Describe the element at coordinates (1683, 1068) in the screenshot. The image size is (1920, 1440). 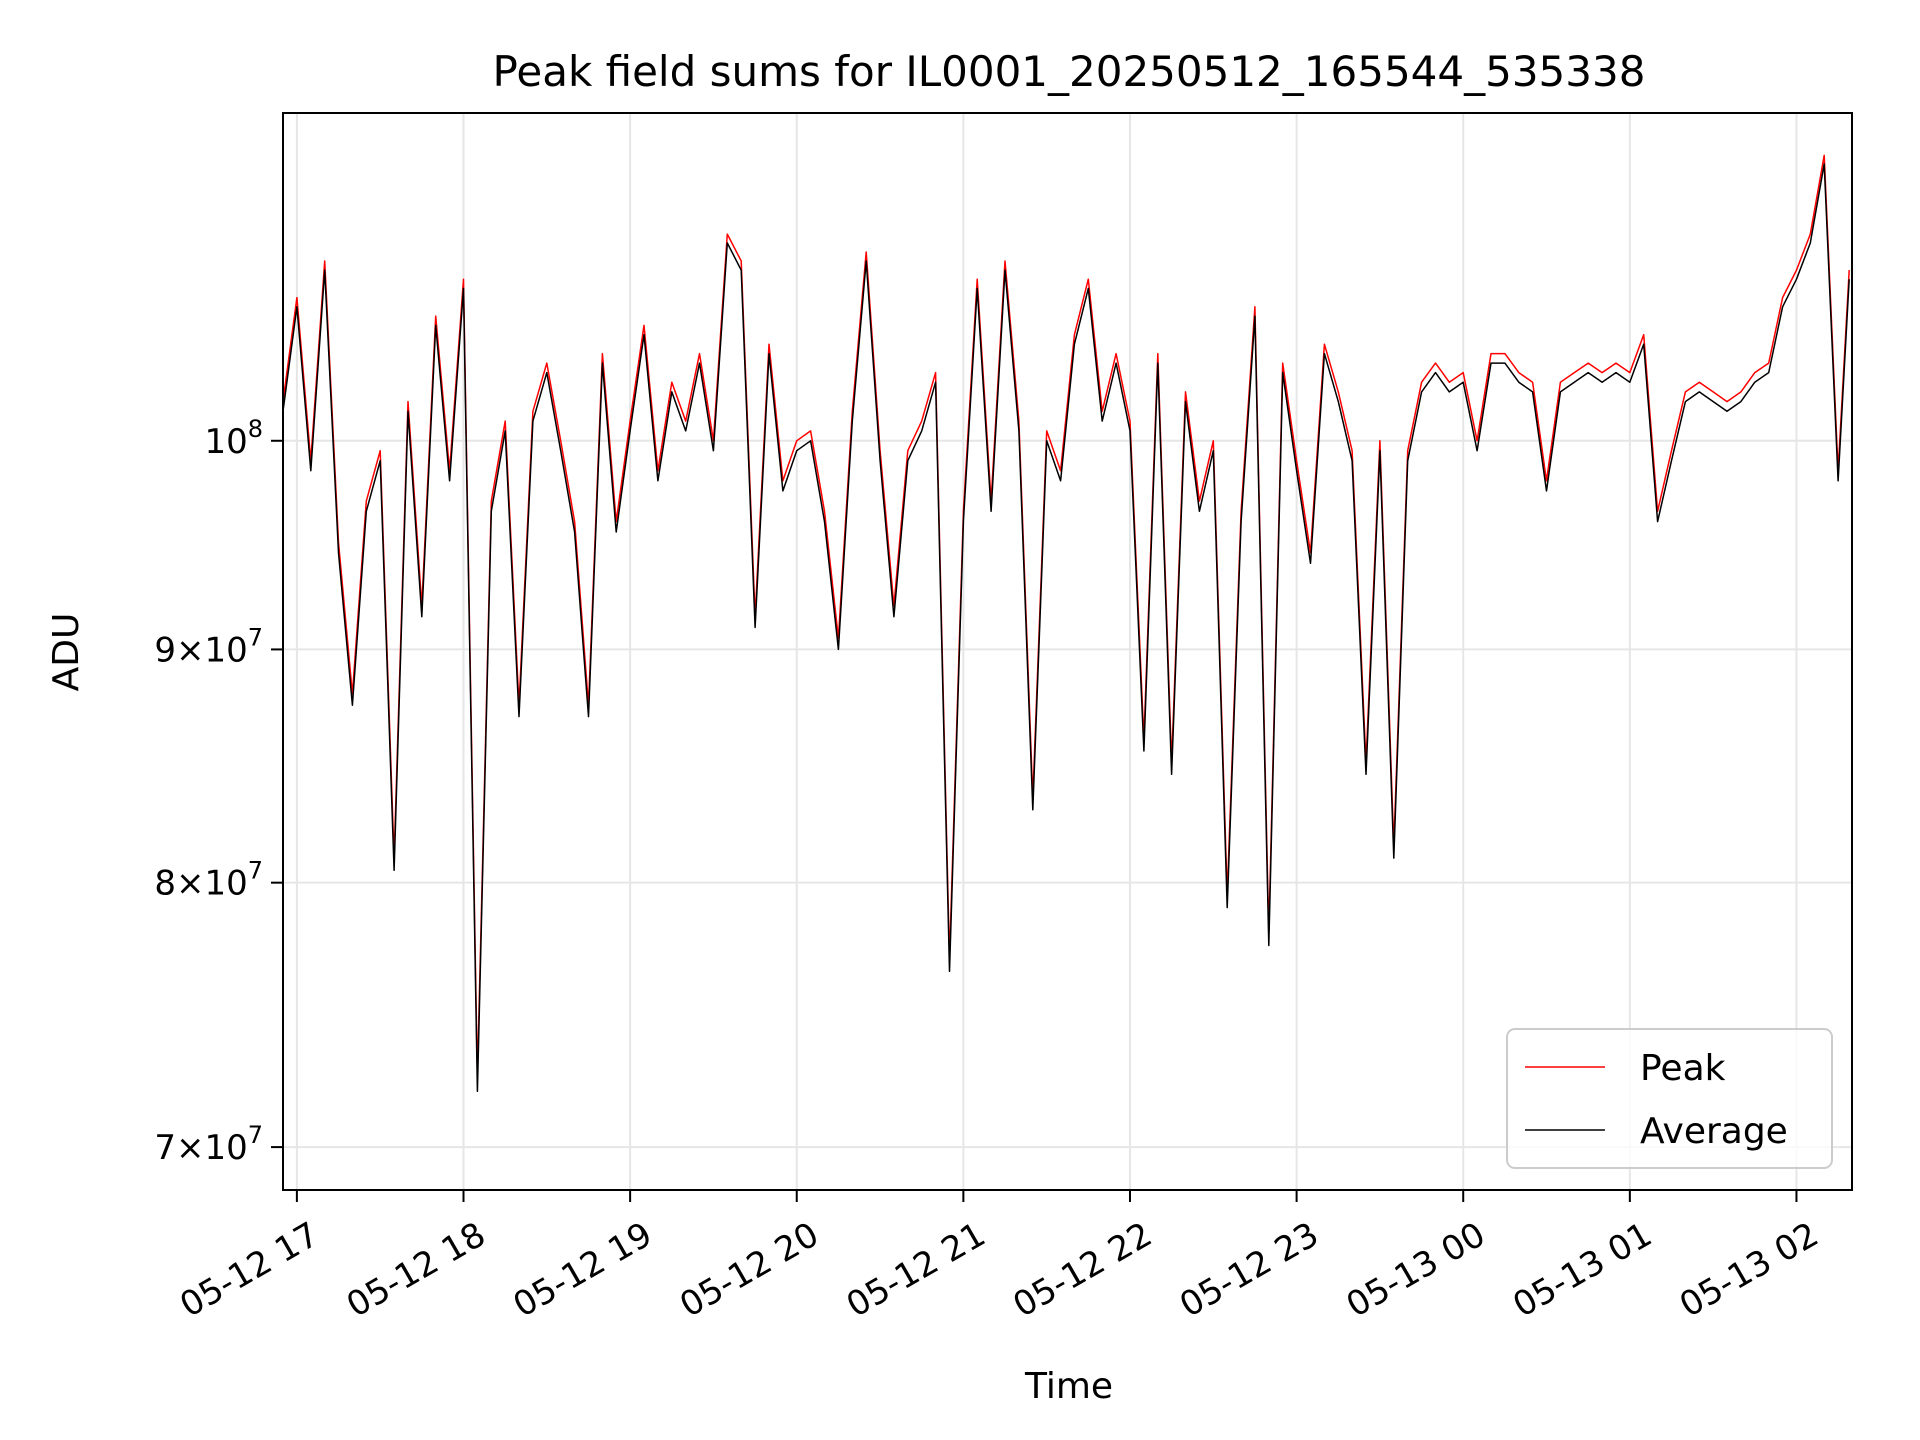
I see `legend-label-peak: Peak` at that location.